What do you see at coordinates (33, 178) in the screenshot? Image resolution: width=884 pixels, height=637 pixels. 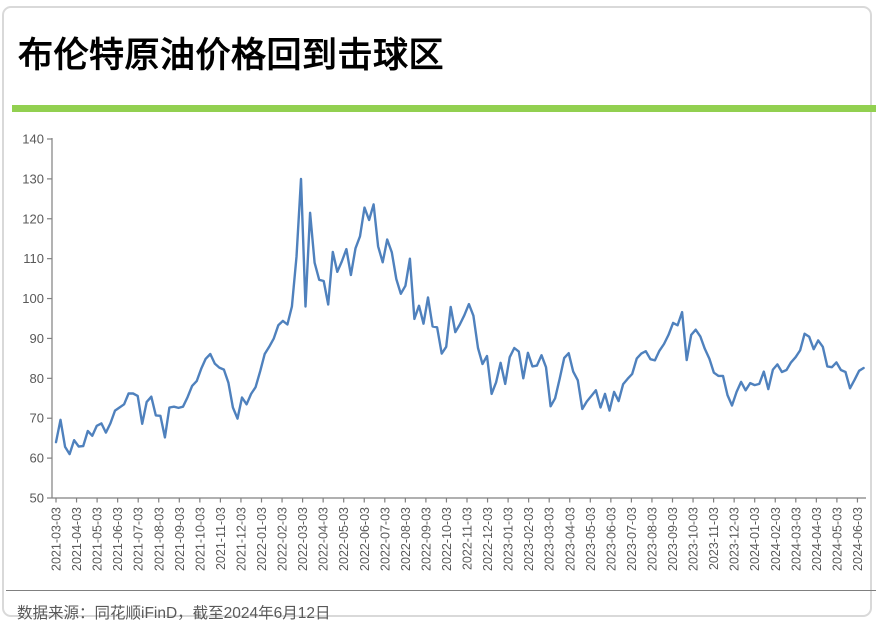 I see `y-tick-label: 130` at bounding box center [33, 178].